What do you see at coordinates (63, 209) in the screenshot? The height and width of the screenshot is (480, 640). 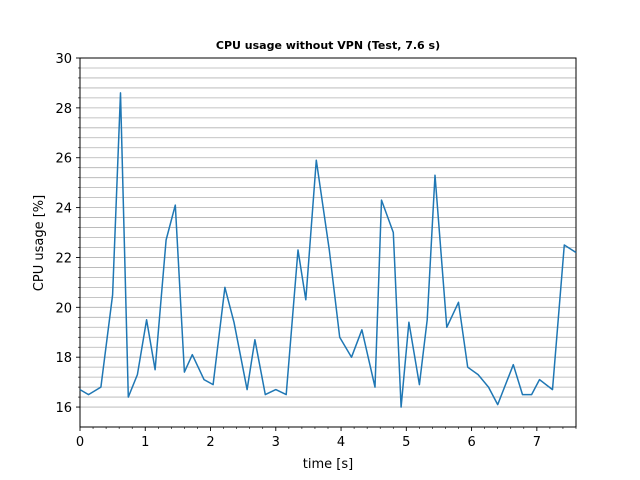 I see `y-tick-label: 24` at bounding box center [63, 209].